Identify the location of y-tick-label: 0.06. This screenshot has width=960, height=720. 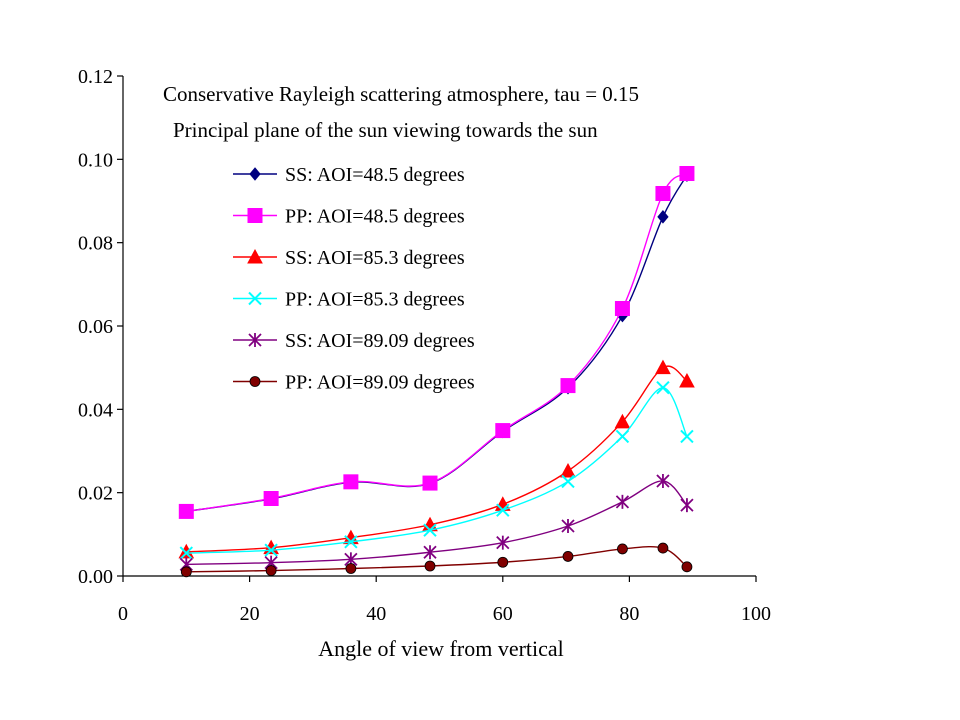
(95, 327).